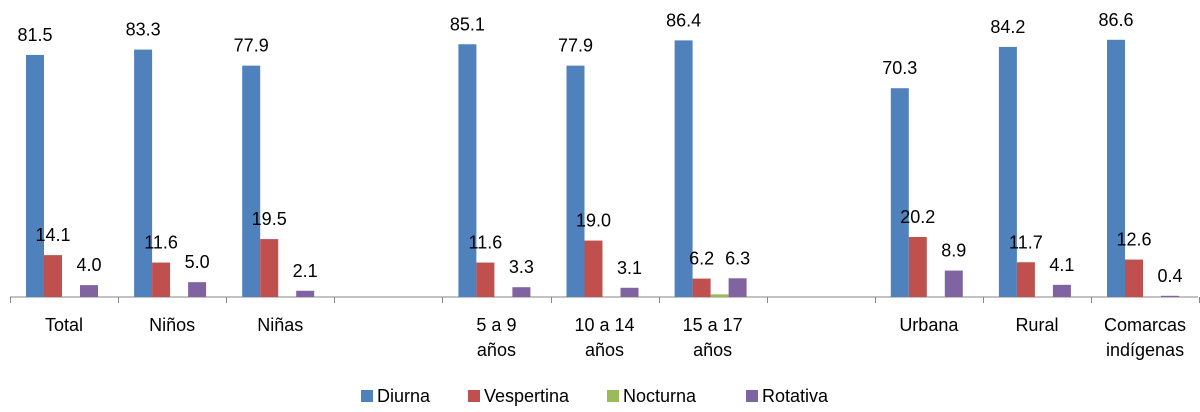 The image size is (1200, 412). Describe the element at coordinates (172, 325) in the screenshot. I see `category-label: Niños` at that location.